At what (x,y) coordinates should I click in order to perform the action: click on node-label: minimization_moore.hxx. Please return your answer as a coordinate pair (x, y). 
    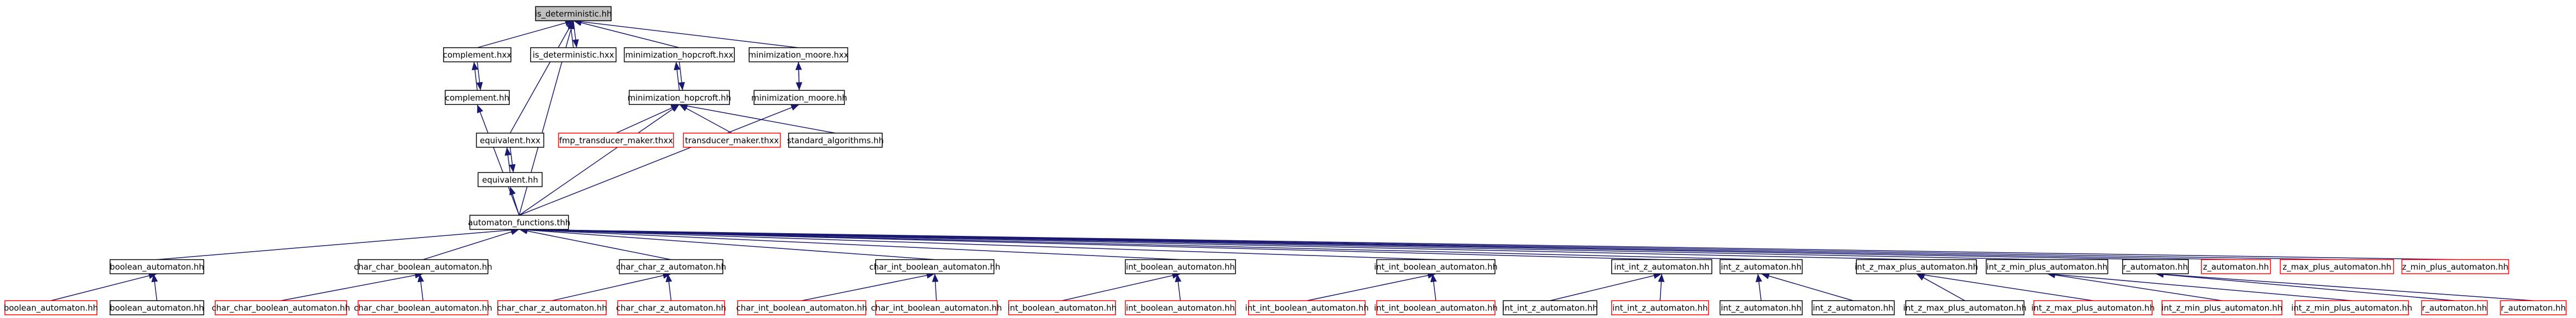
    Looking at the image, I should click on (799, 55).